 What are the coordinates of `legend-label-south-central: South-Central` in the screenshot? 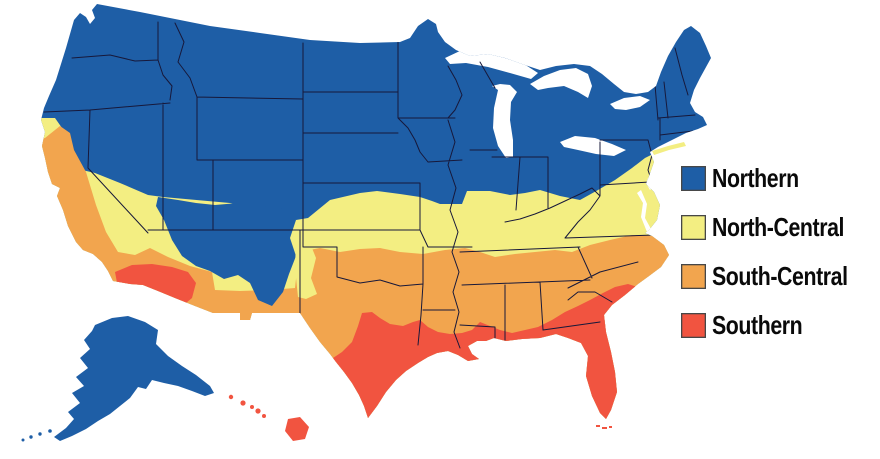 It's located at (780, 276).